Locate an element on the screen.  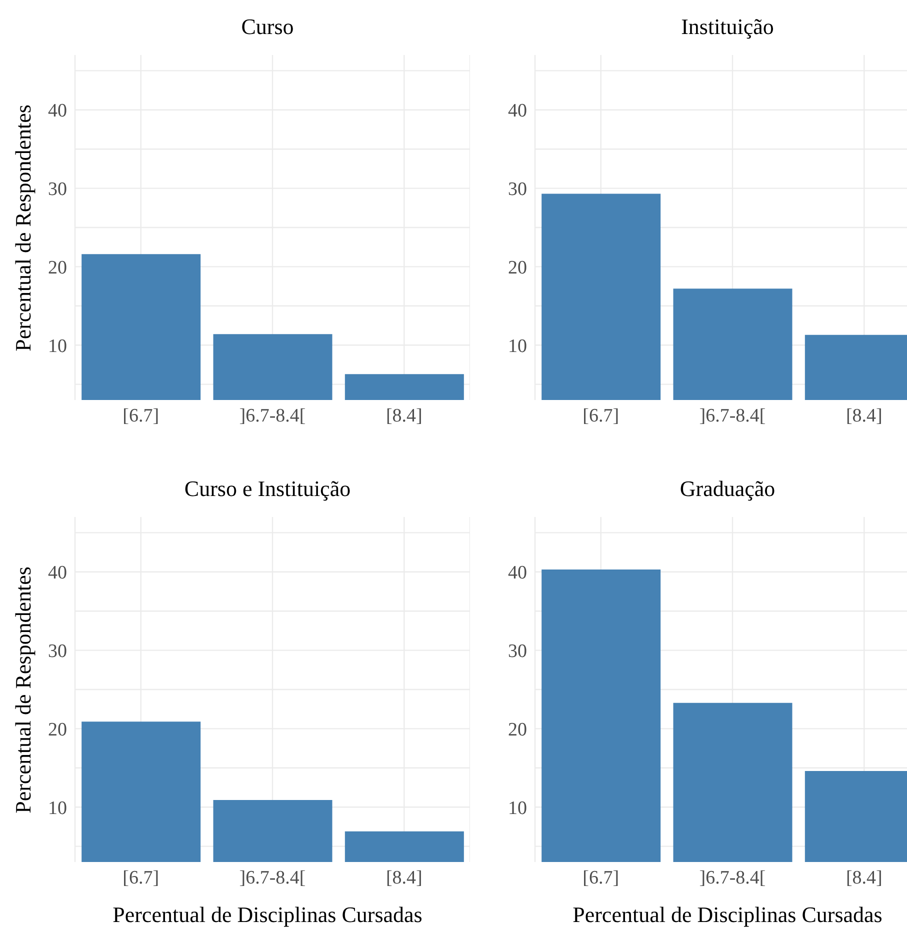
chart-title: Graduação is located at coordinates (727, 489).